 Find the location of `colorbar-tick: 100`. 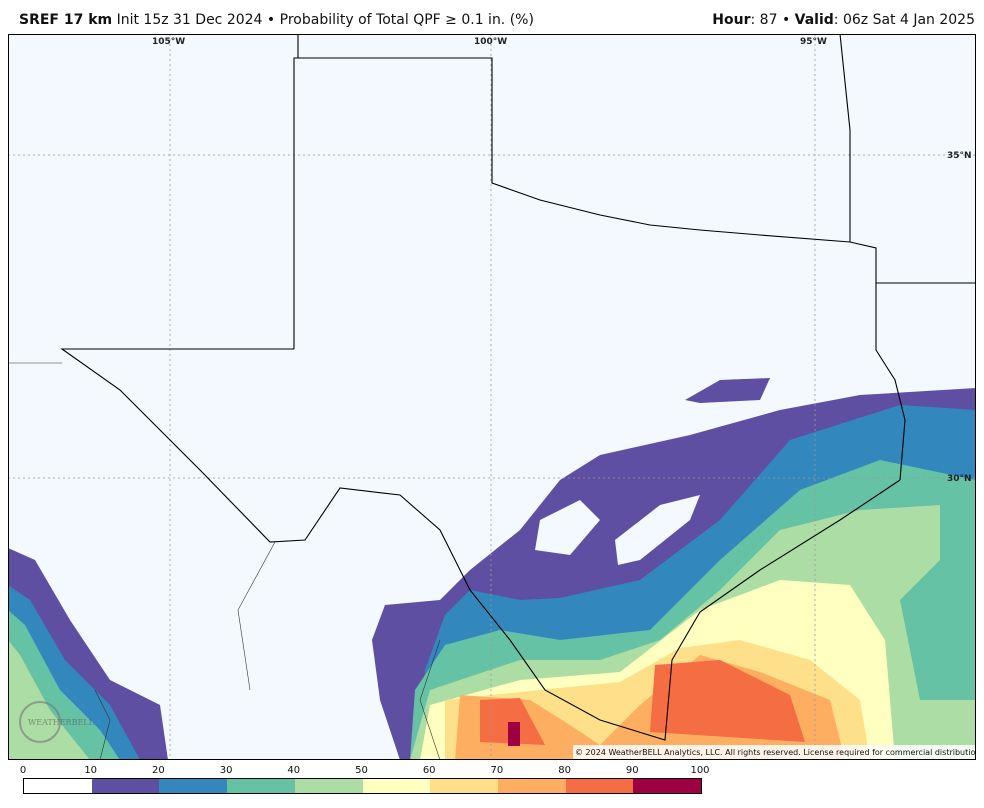

colorbar-tick: 100 is located at coordinates (700, 770).